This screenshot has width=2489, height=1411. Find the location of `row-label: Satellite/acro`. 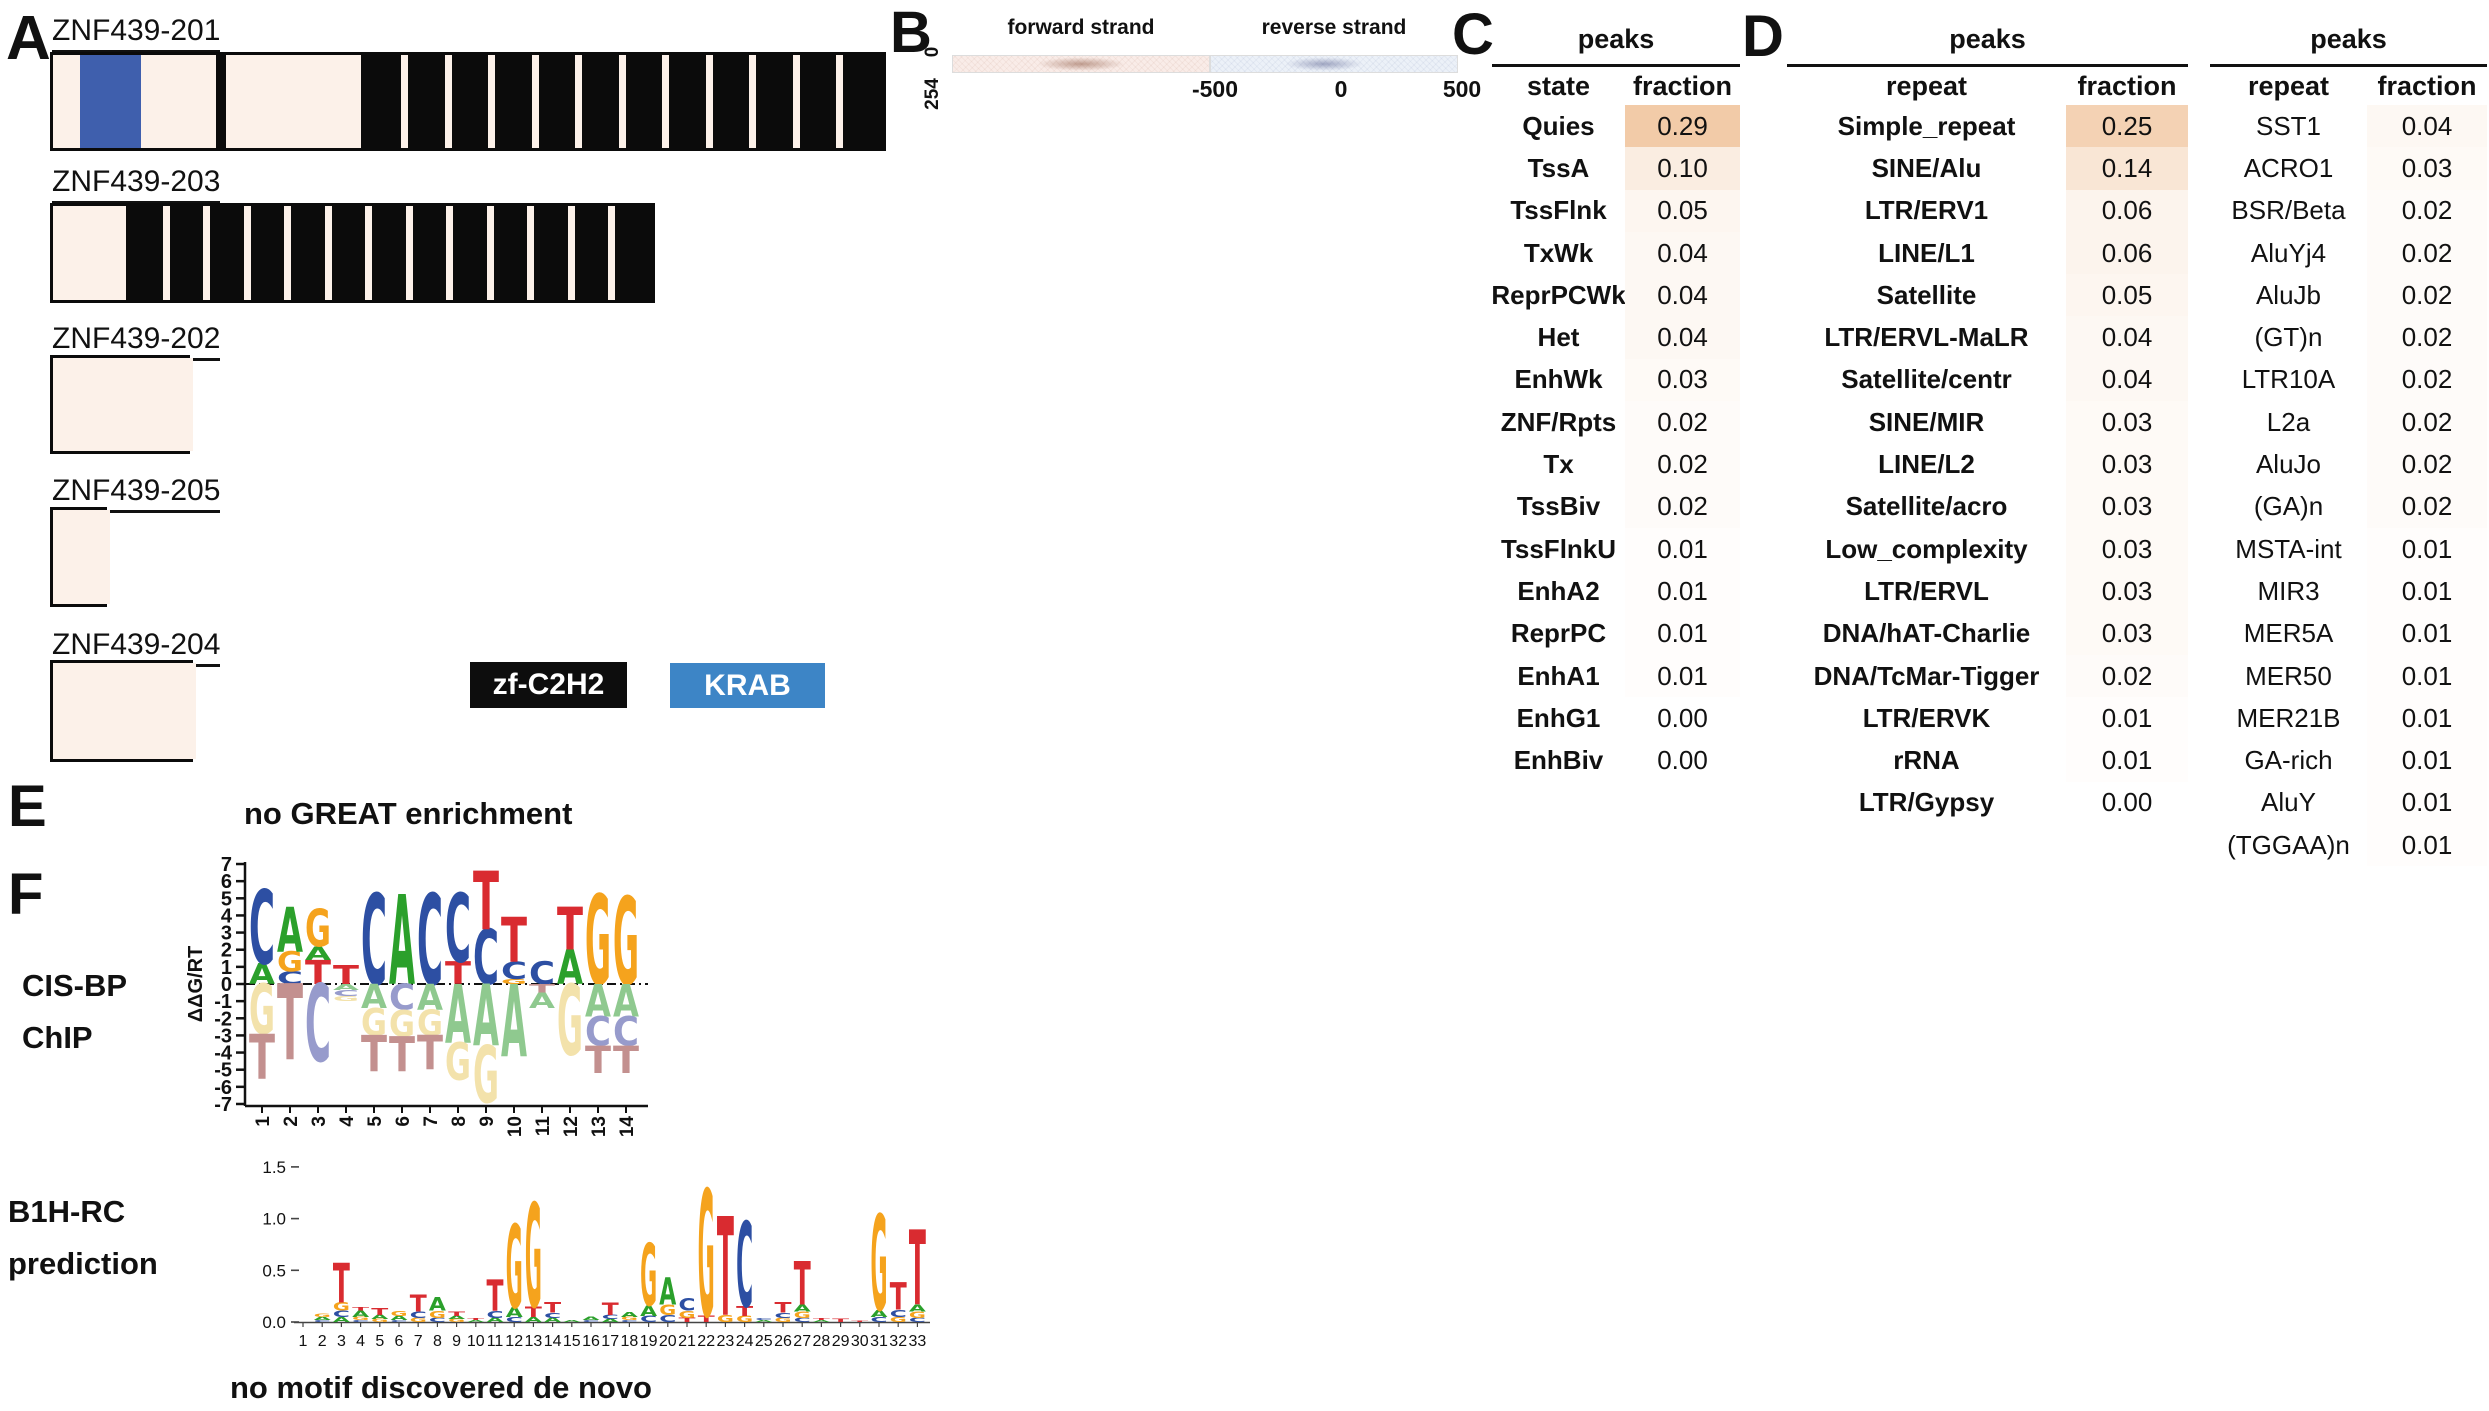

row-label: Satellite/acro is located at coordinates (1926, 506).